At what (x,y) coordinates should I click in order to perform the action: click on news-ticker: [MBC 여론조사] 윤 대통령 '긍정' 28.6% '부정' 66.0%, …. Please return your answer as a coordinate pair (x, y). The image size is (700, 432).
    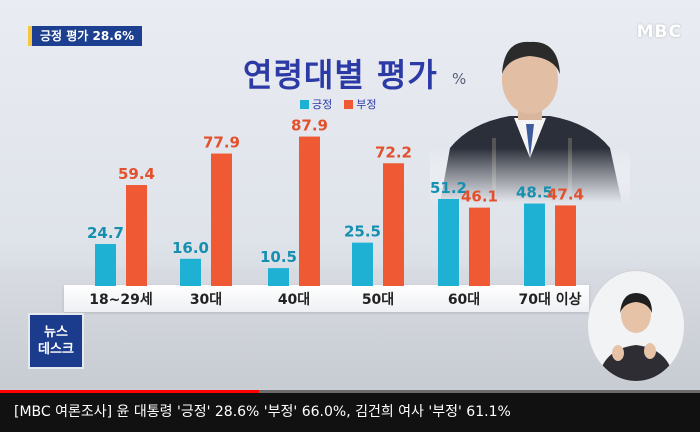
    Looking at the image, I should click on (350, 412).